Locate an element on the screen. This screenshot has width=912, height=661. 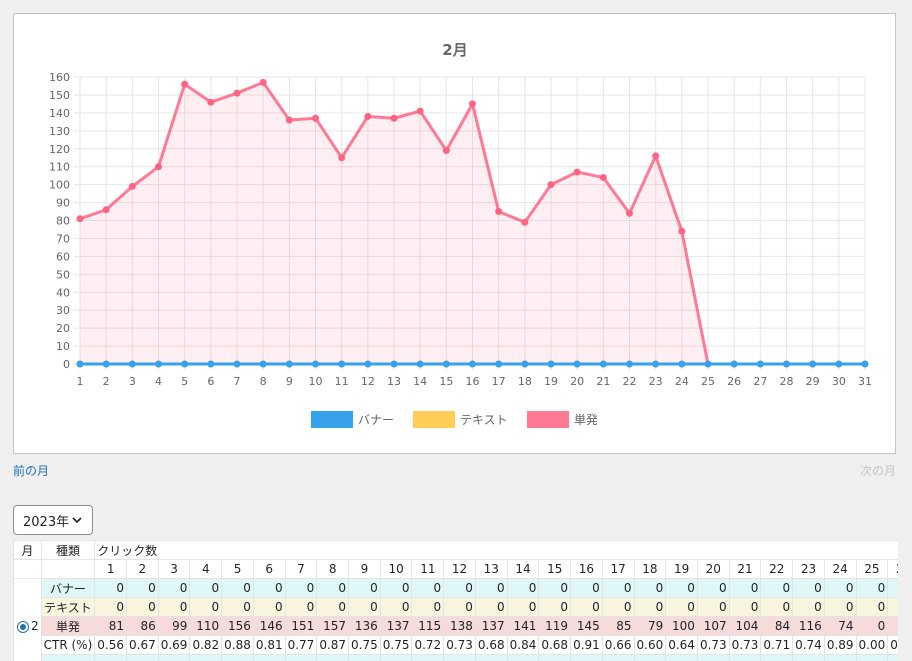
y-tick-label: 120 is located at coordinates (59, 149).